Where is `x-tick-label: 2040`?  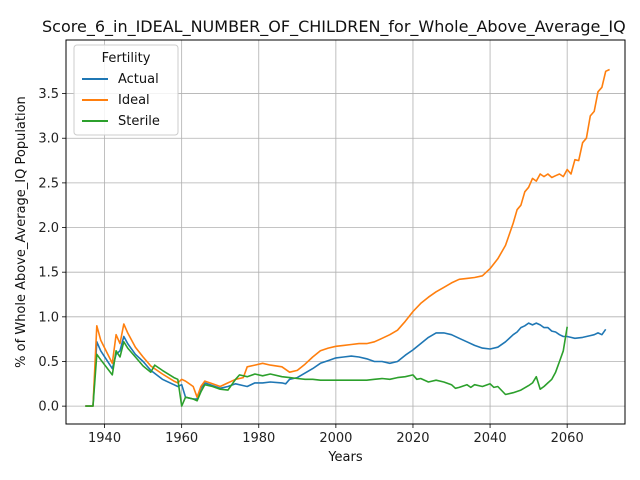
x-tick-label: 2040 is located at coordinates (490, 438).